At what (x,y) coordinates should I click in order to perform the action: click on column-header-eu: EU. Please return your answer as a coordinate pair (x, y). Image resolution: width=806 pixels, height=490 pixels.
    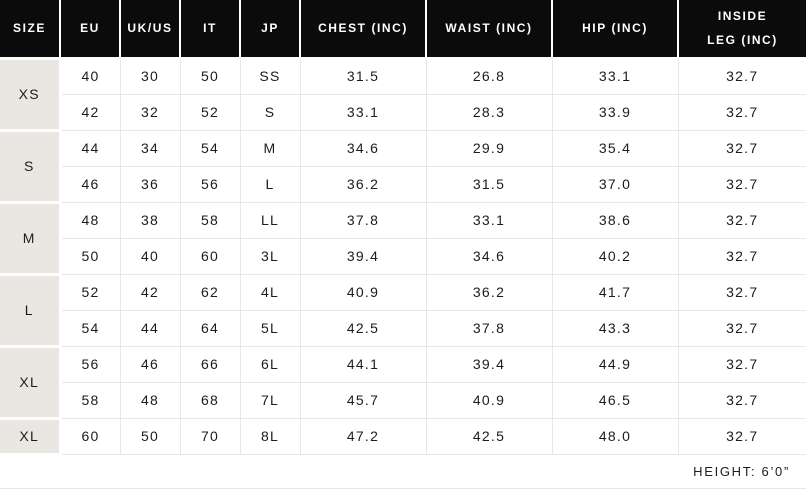
    Looking at the image, I should click on (90, 29).